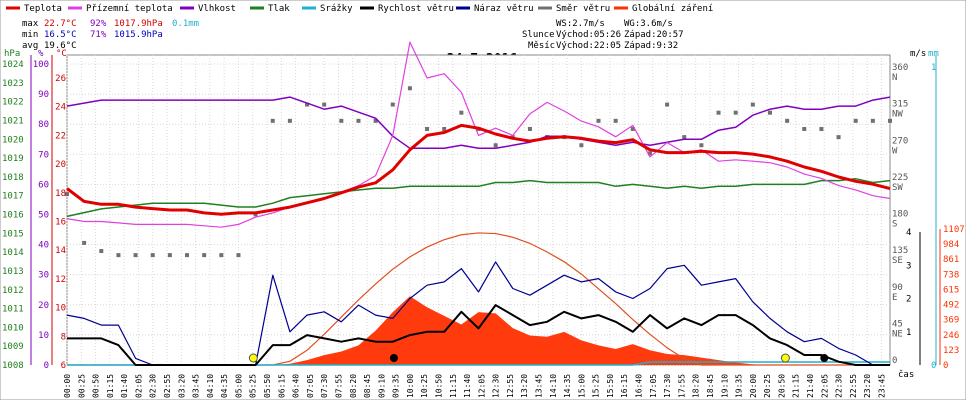  Describe the element at coordinates (908, 333) in the screenshot. I see `wind-speed-tick: 1` at that location.